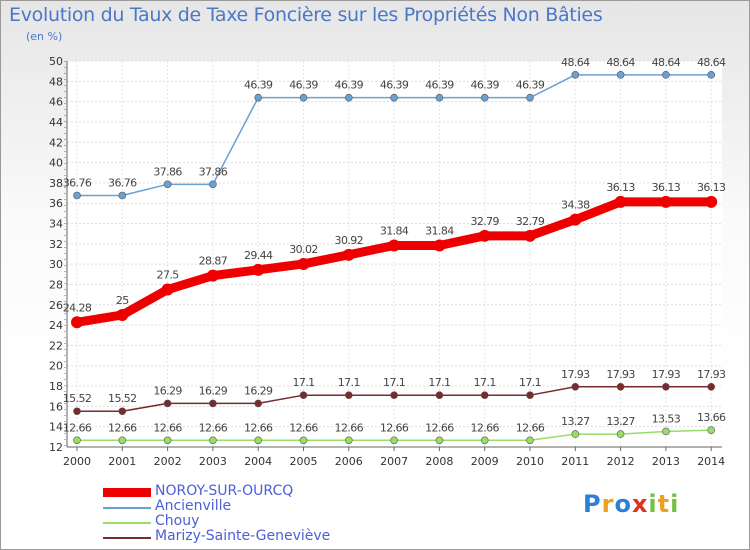 This screenshot has height=550, width=750. Describe the element at coordinates (56, 183) in the screenshot. I see `y-tick-label: 38` at that location.